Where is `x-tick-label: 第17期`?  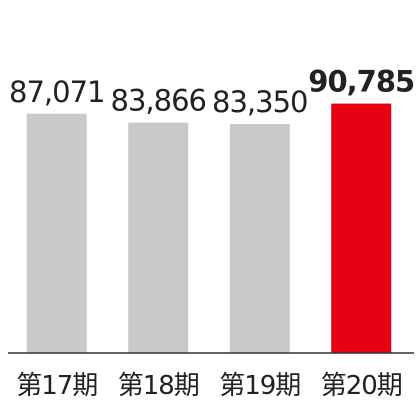
x-tick-label: 第17期 is located at coordinates (56, 386).